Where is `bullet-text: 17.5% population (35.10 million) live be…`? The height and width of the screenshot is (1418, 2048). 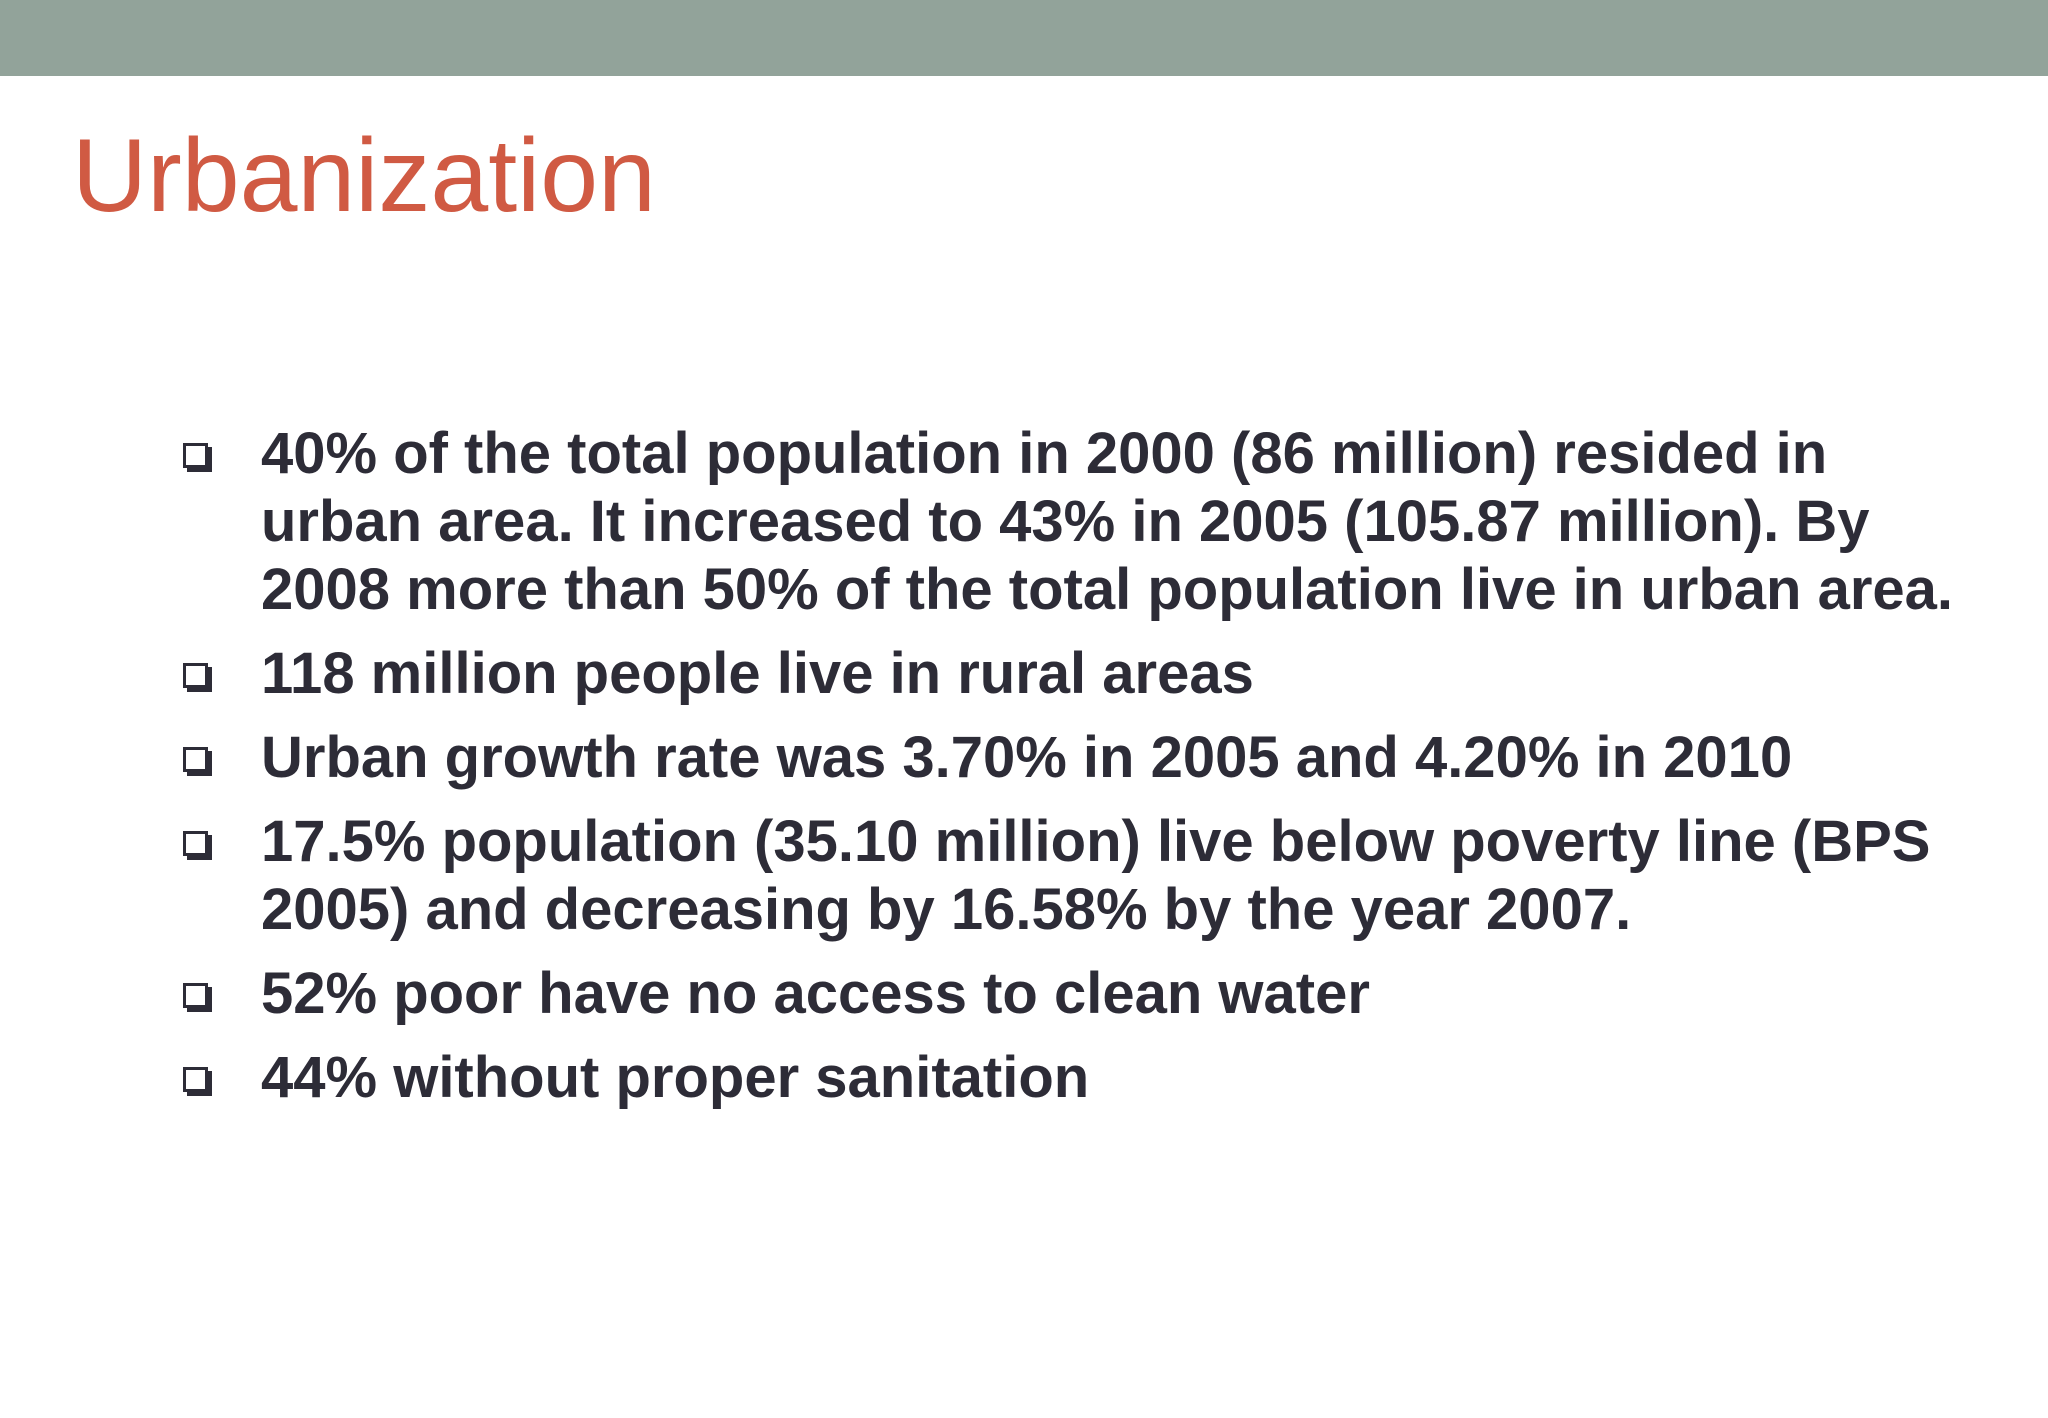 bullet-text: 17.5% population (35.10 million) live be… is located at coordinates (1096, 875).